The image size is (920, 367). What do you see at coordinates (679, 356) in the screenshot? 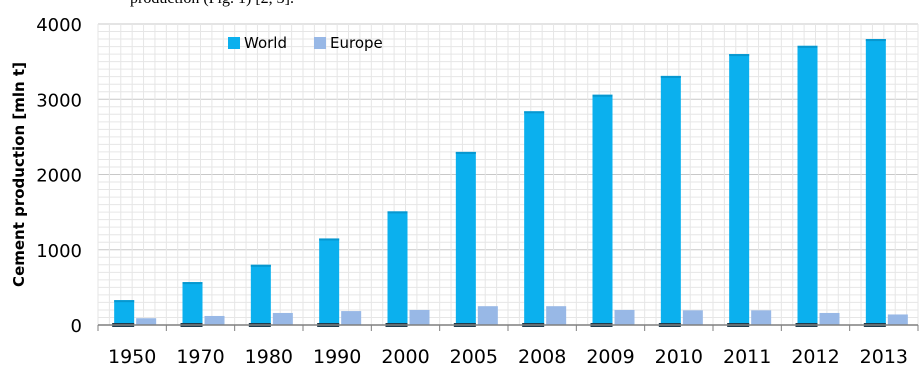
I see `x-tick-label: 2010` at bounding box center [679, 356].